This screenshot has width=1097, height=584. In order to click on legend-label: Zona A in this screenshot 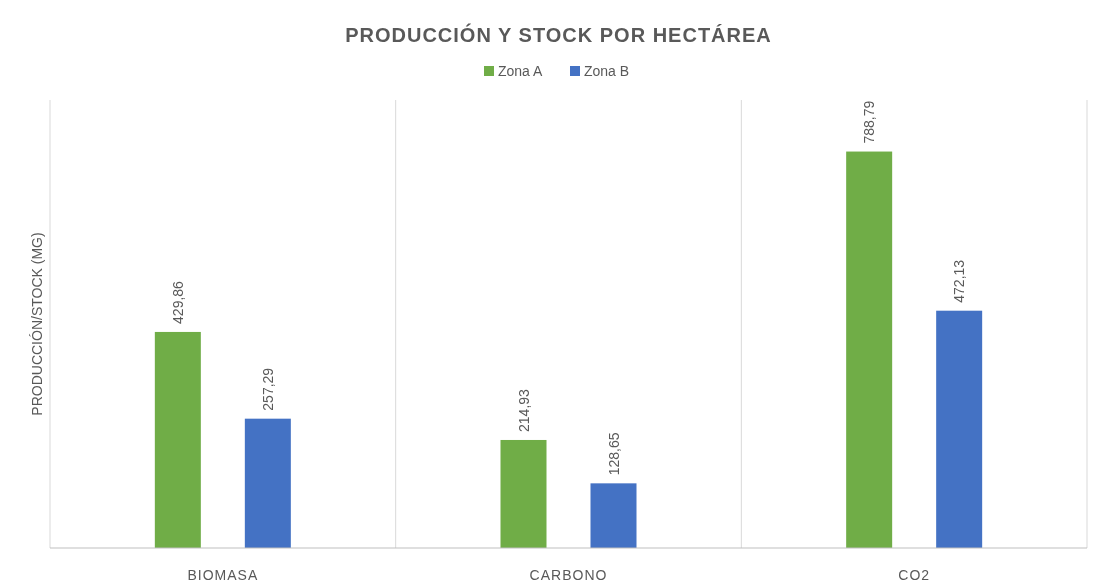, I will do `click(521, 71)`.